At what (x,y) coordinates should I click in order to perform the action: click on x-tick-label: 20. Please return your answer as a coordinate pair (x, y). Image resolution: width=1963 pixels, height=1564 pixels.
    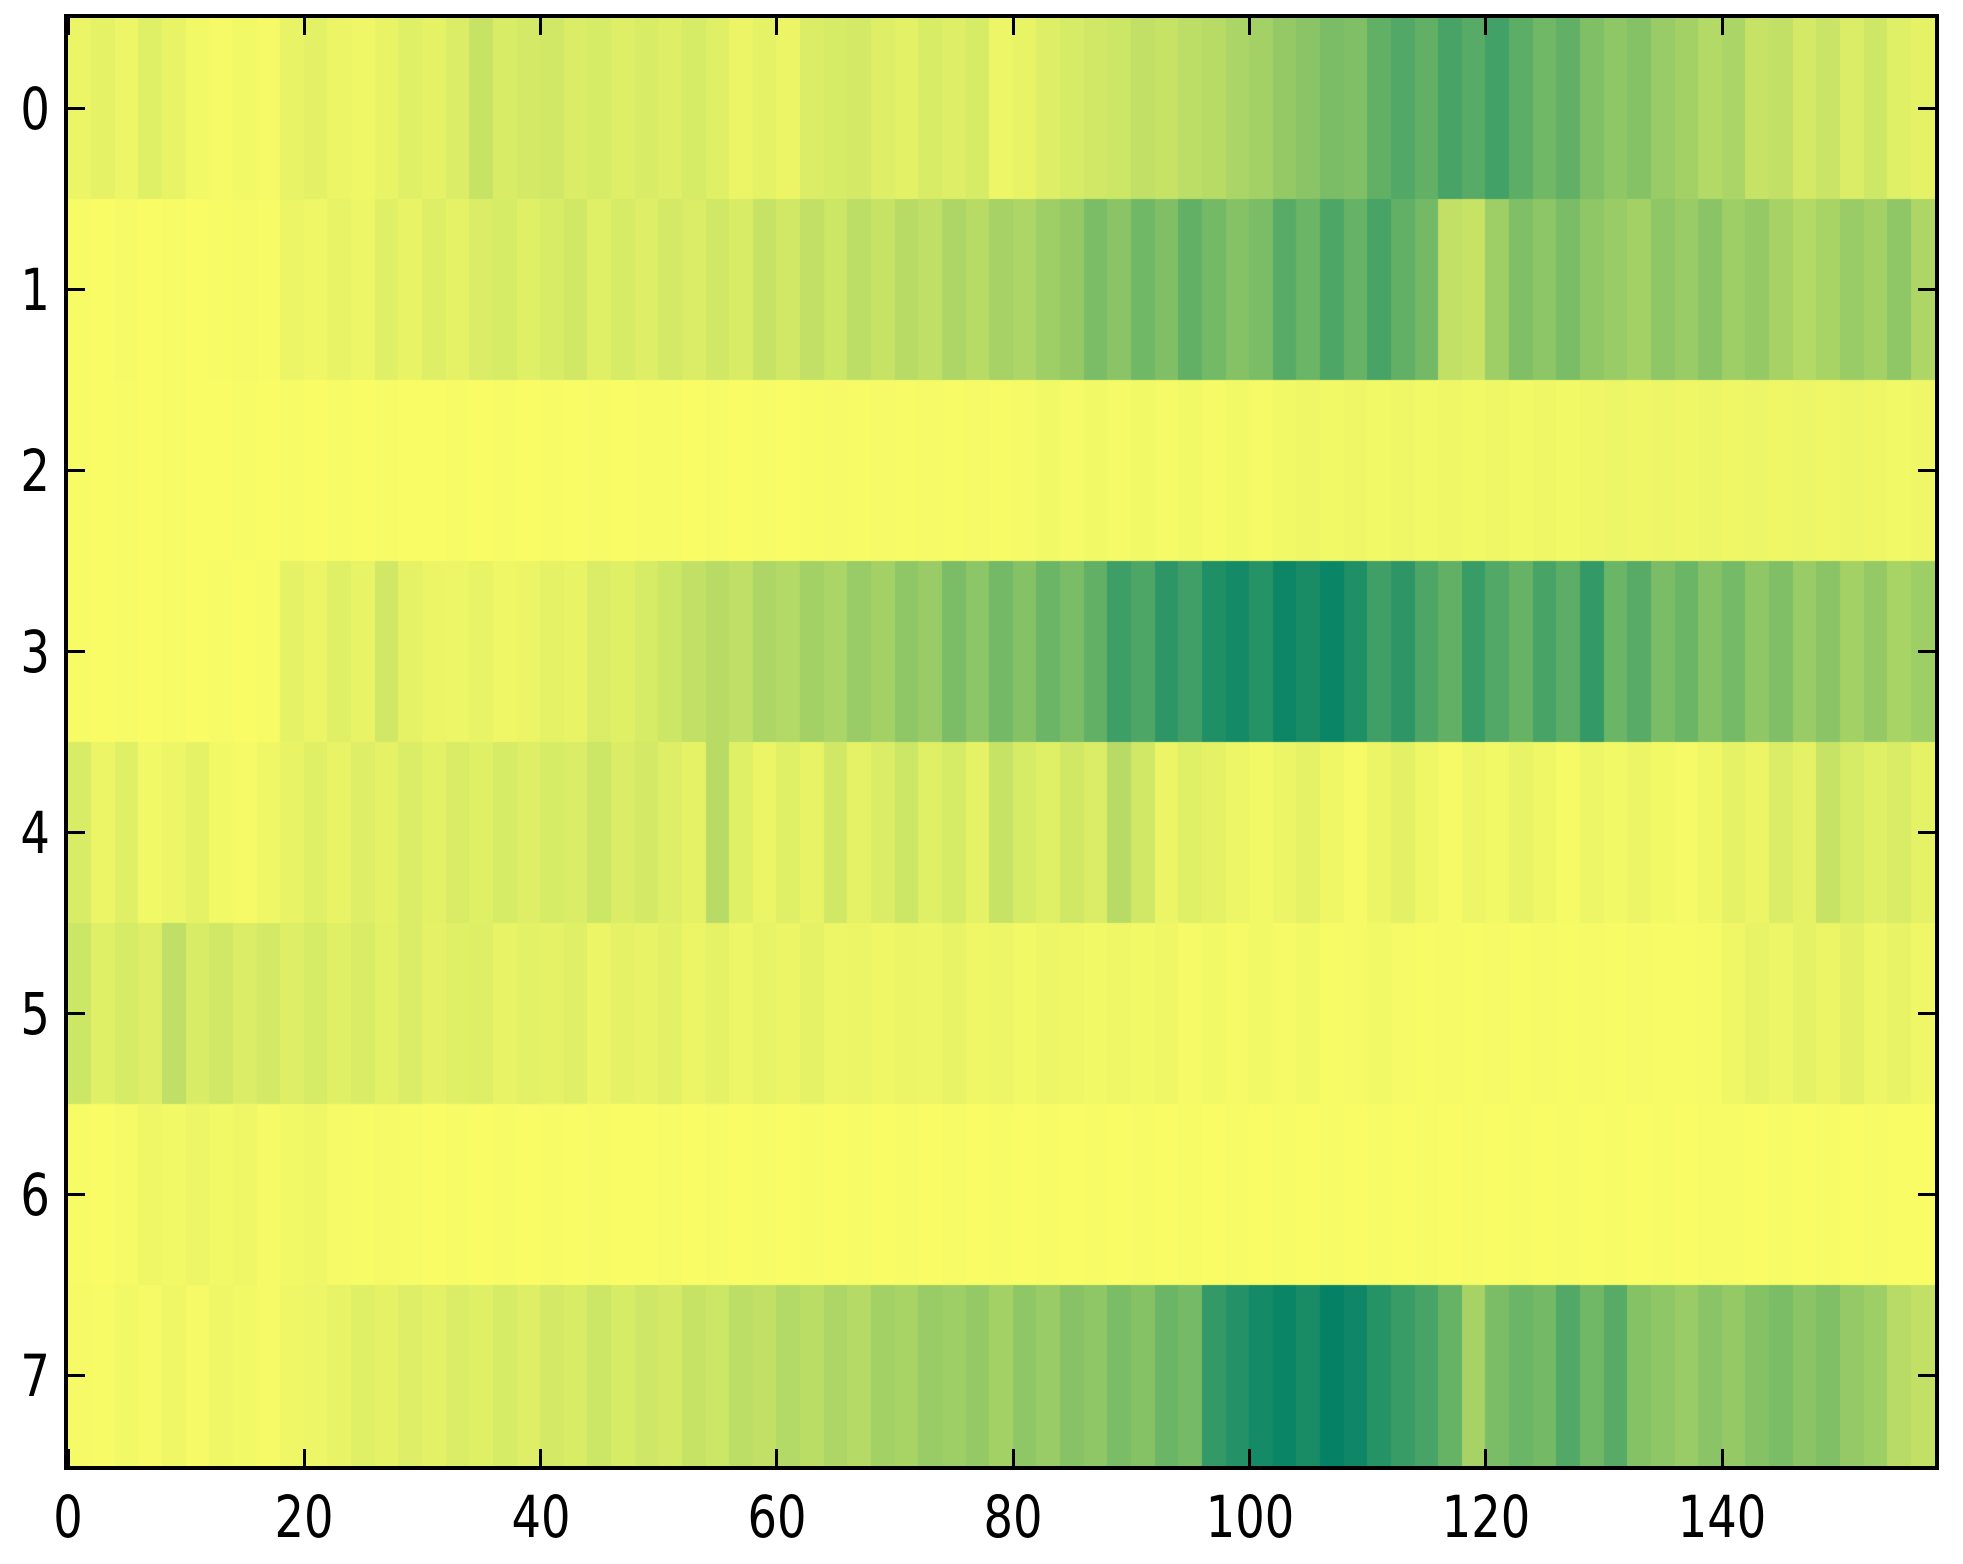
    Looking at the image, I should click on (304, 1517).